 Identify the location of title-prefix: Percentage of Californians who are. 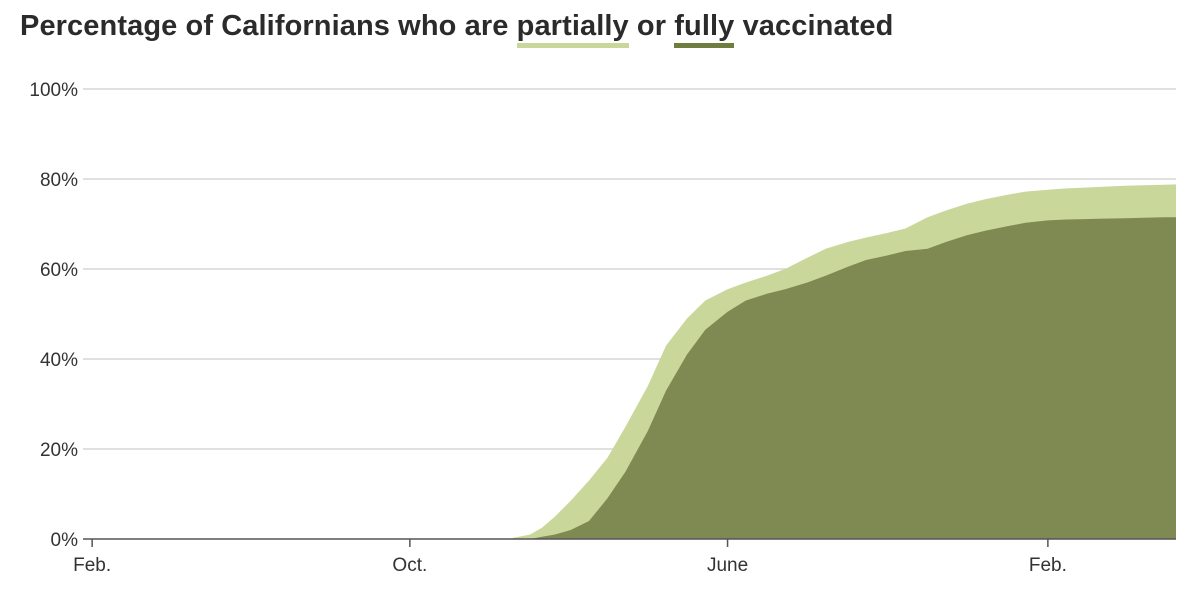
(268, 26).